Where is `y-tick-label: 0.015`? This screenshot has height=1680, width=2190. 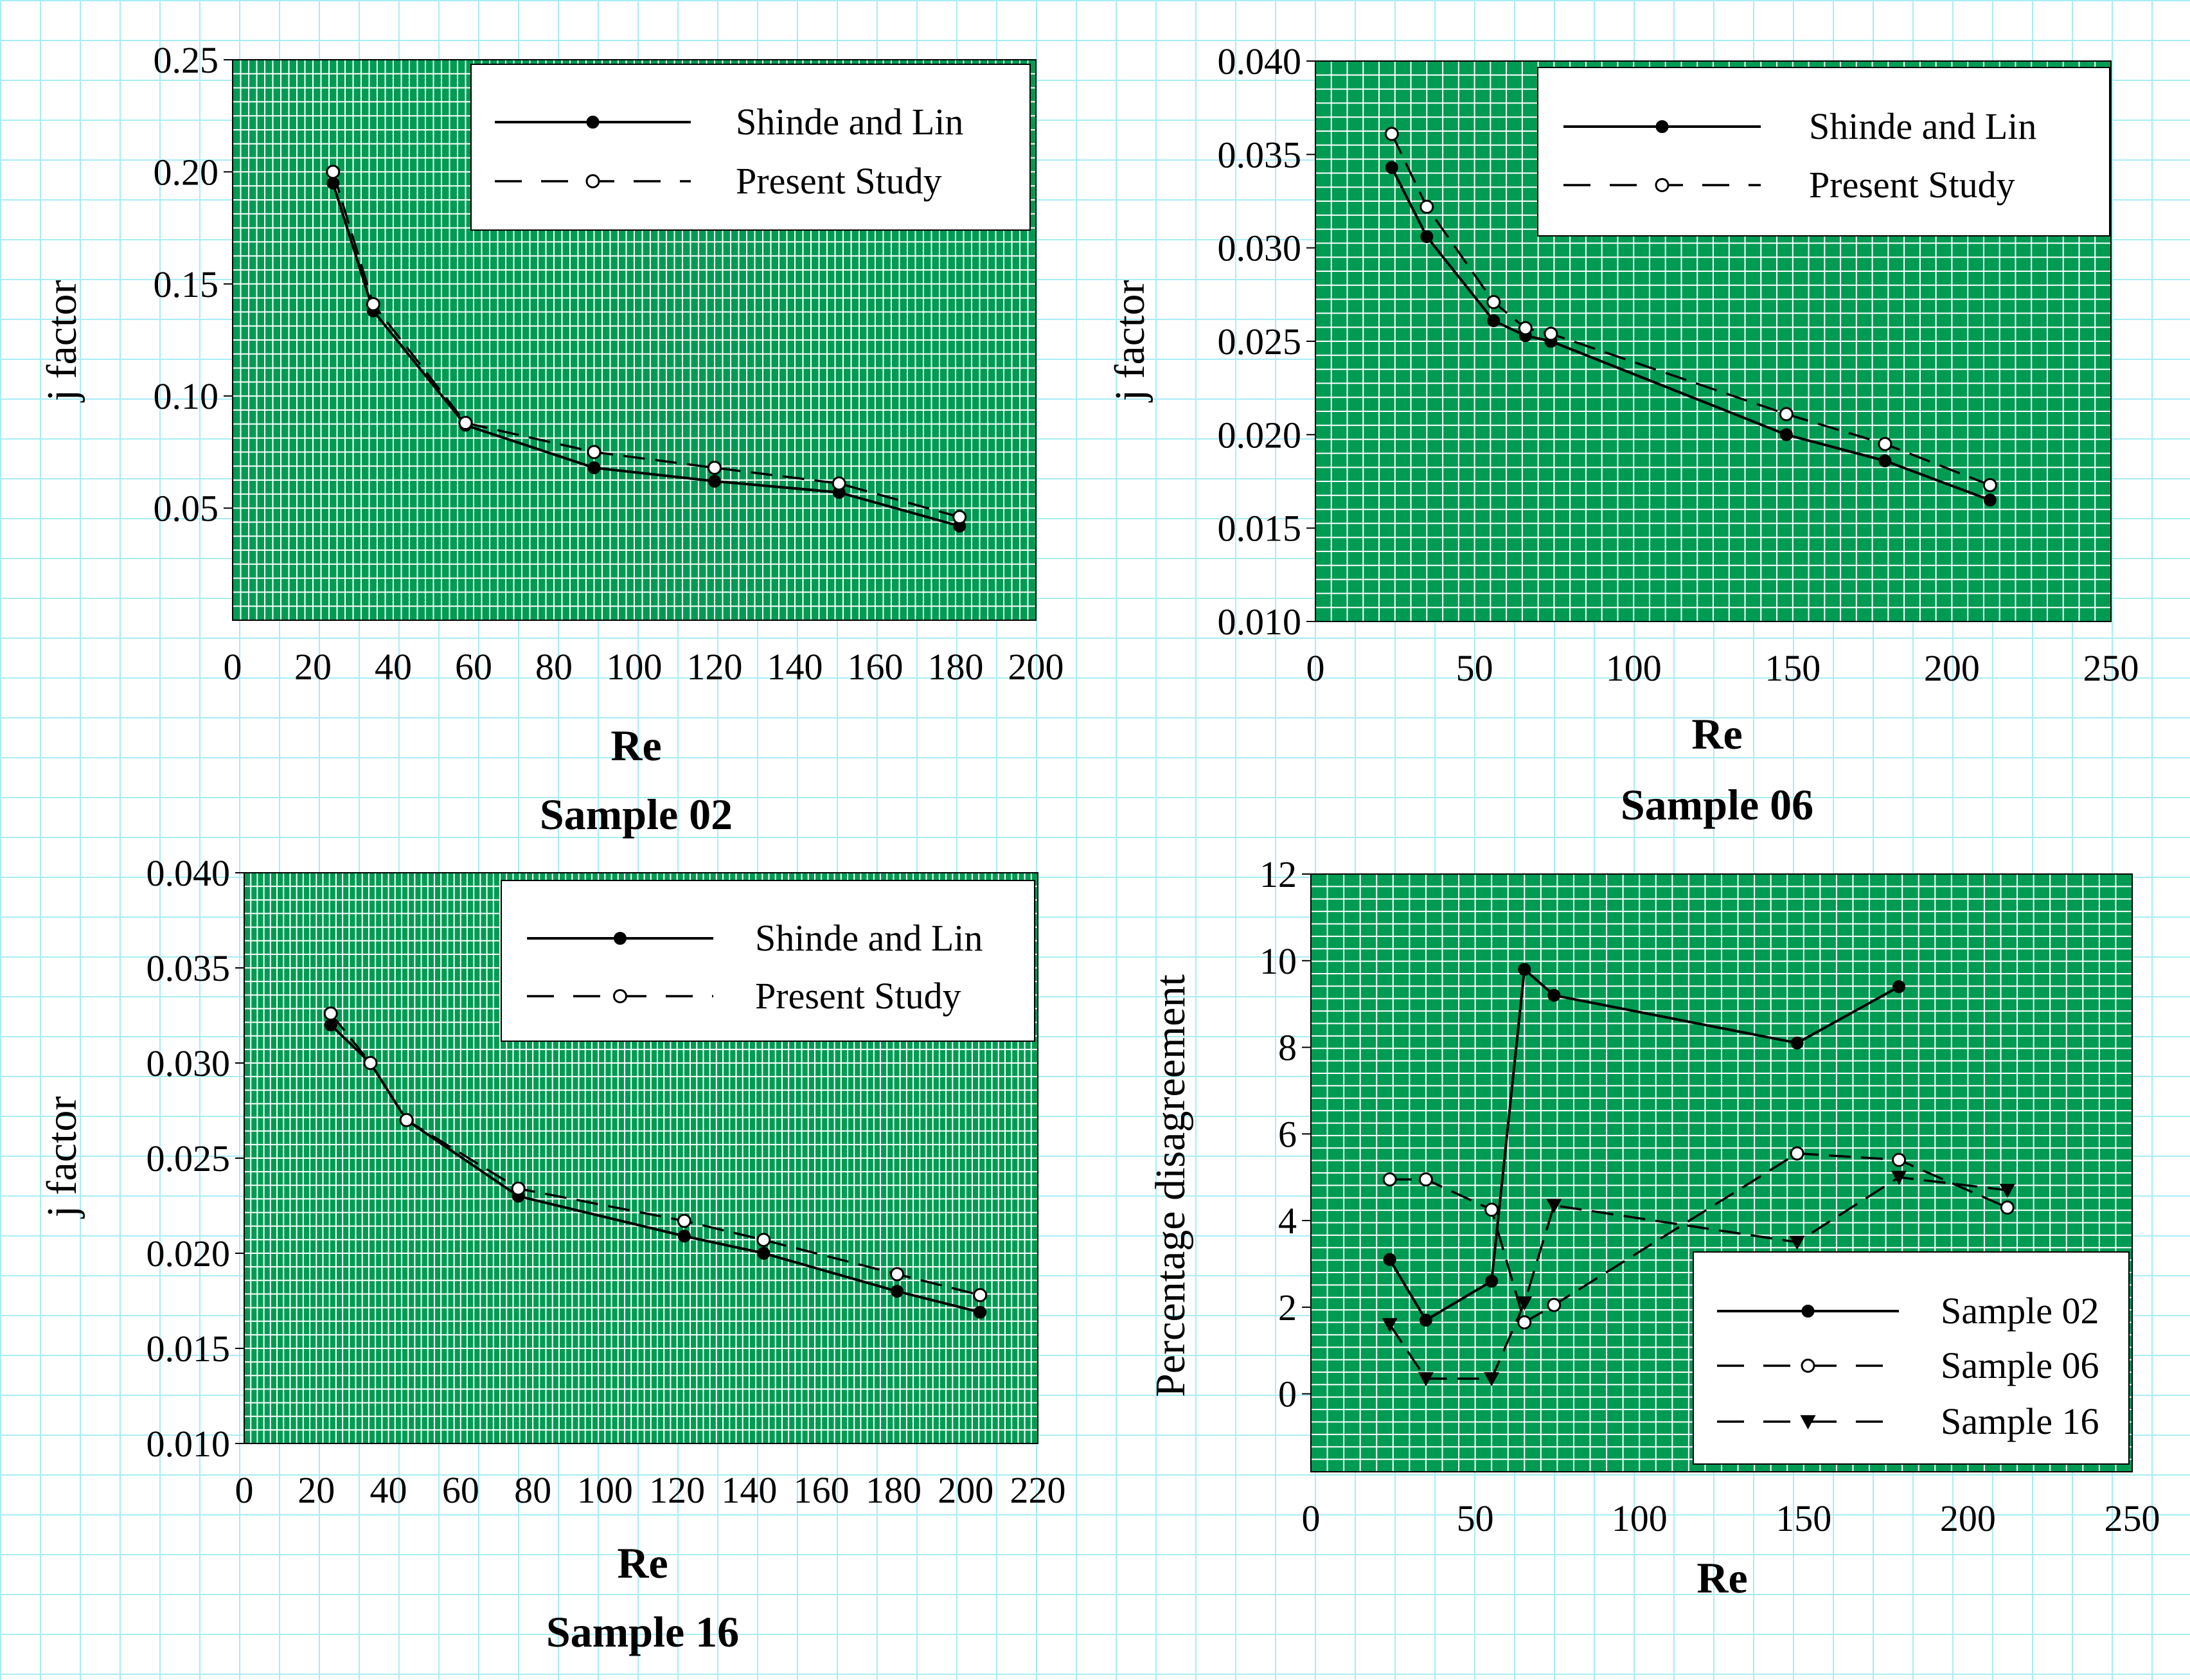 y-tick-label: 0.015 is located at coordinates (1260, 529).